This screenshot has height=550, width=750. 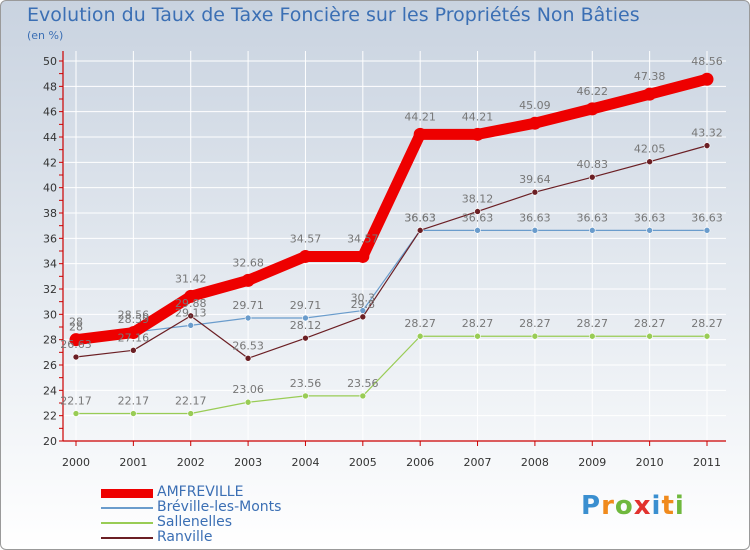 What do you see at coordinates (195, 522) in the screenshot?
I see `legend-label: Sallenelles` at bounding box center [195, 522].